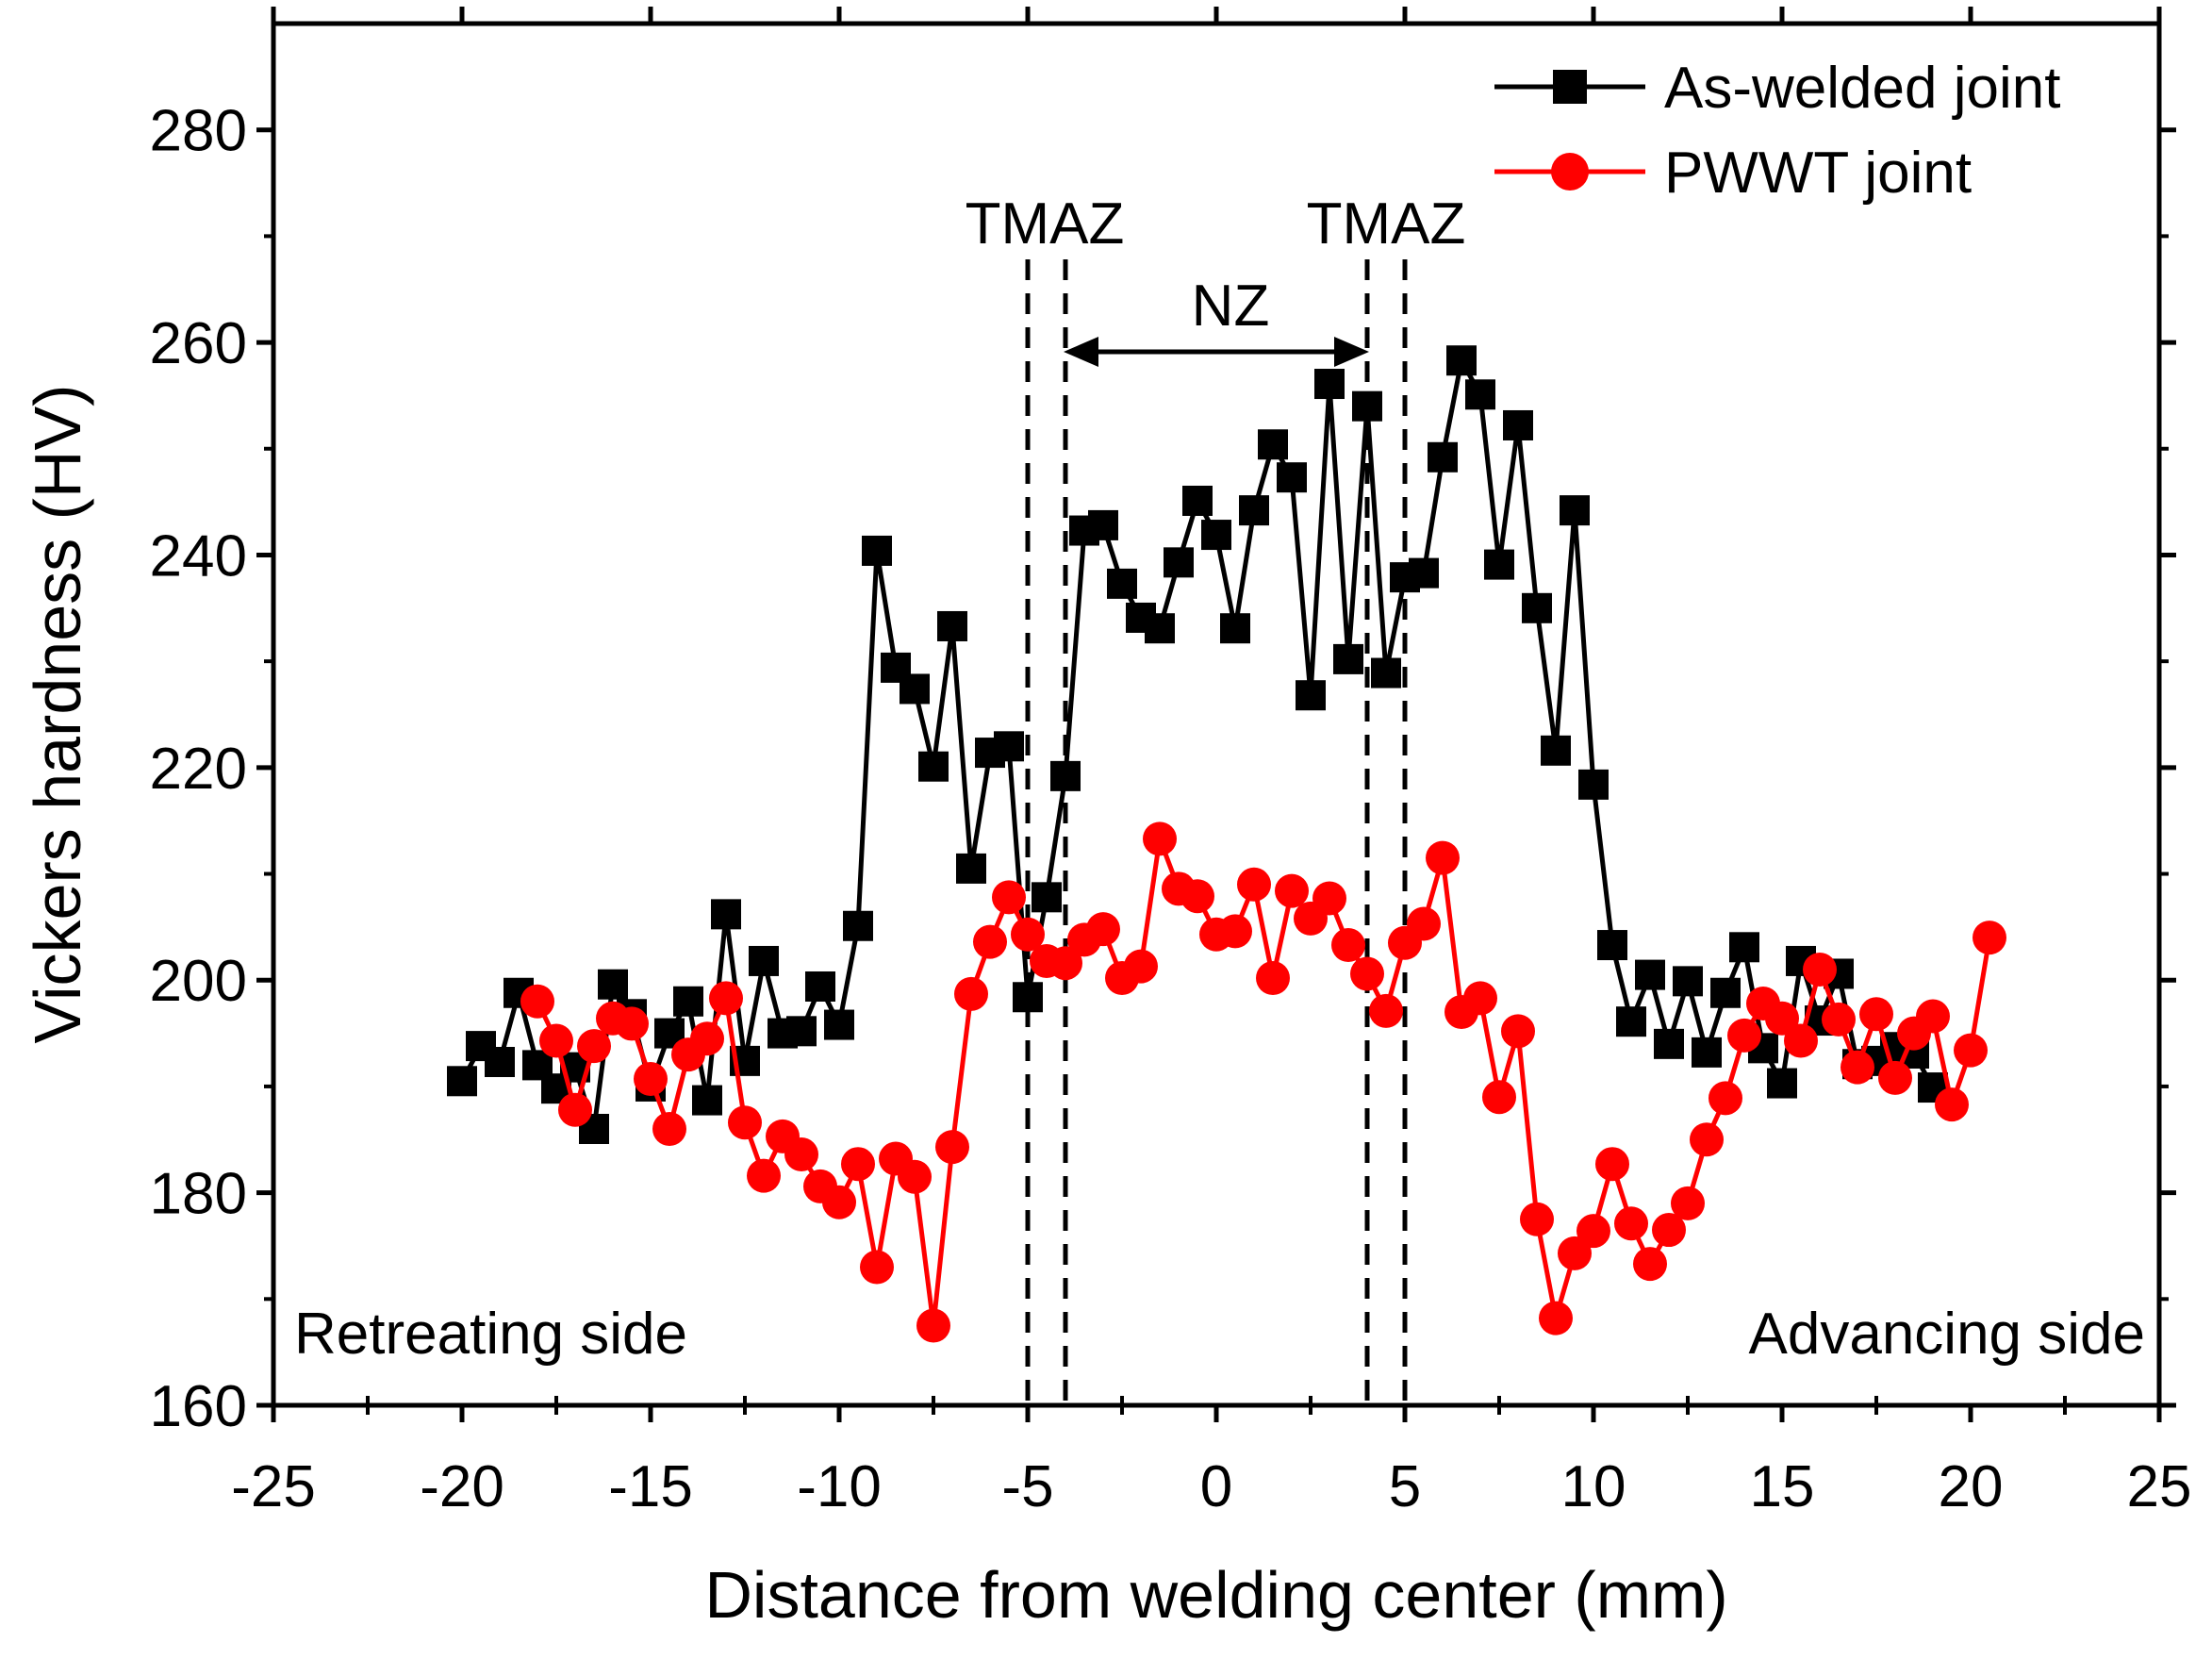 The image size is (2212, 1659). Describe the element at coordinates (1386, 224) in the screenshot. I see `tmaz-right-label: TMAZ` at that location.